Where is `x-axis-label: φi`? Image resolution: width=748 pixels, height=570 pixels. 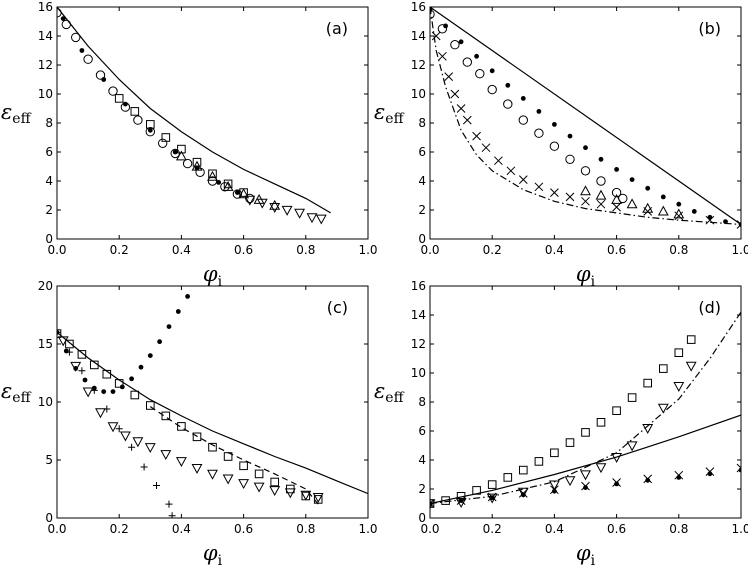
x-axis-label: φi is located at coordinates (213, 555).